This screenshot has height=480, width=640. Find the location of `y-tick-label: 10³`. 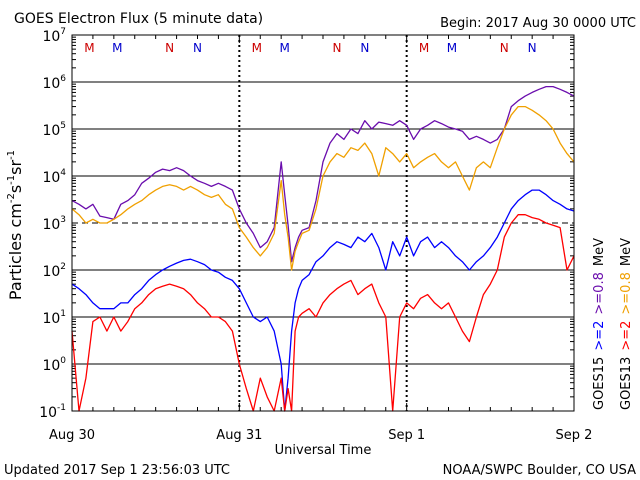

y-tick-label: 10³ is located at coordinates (54, 224).